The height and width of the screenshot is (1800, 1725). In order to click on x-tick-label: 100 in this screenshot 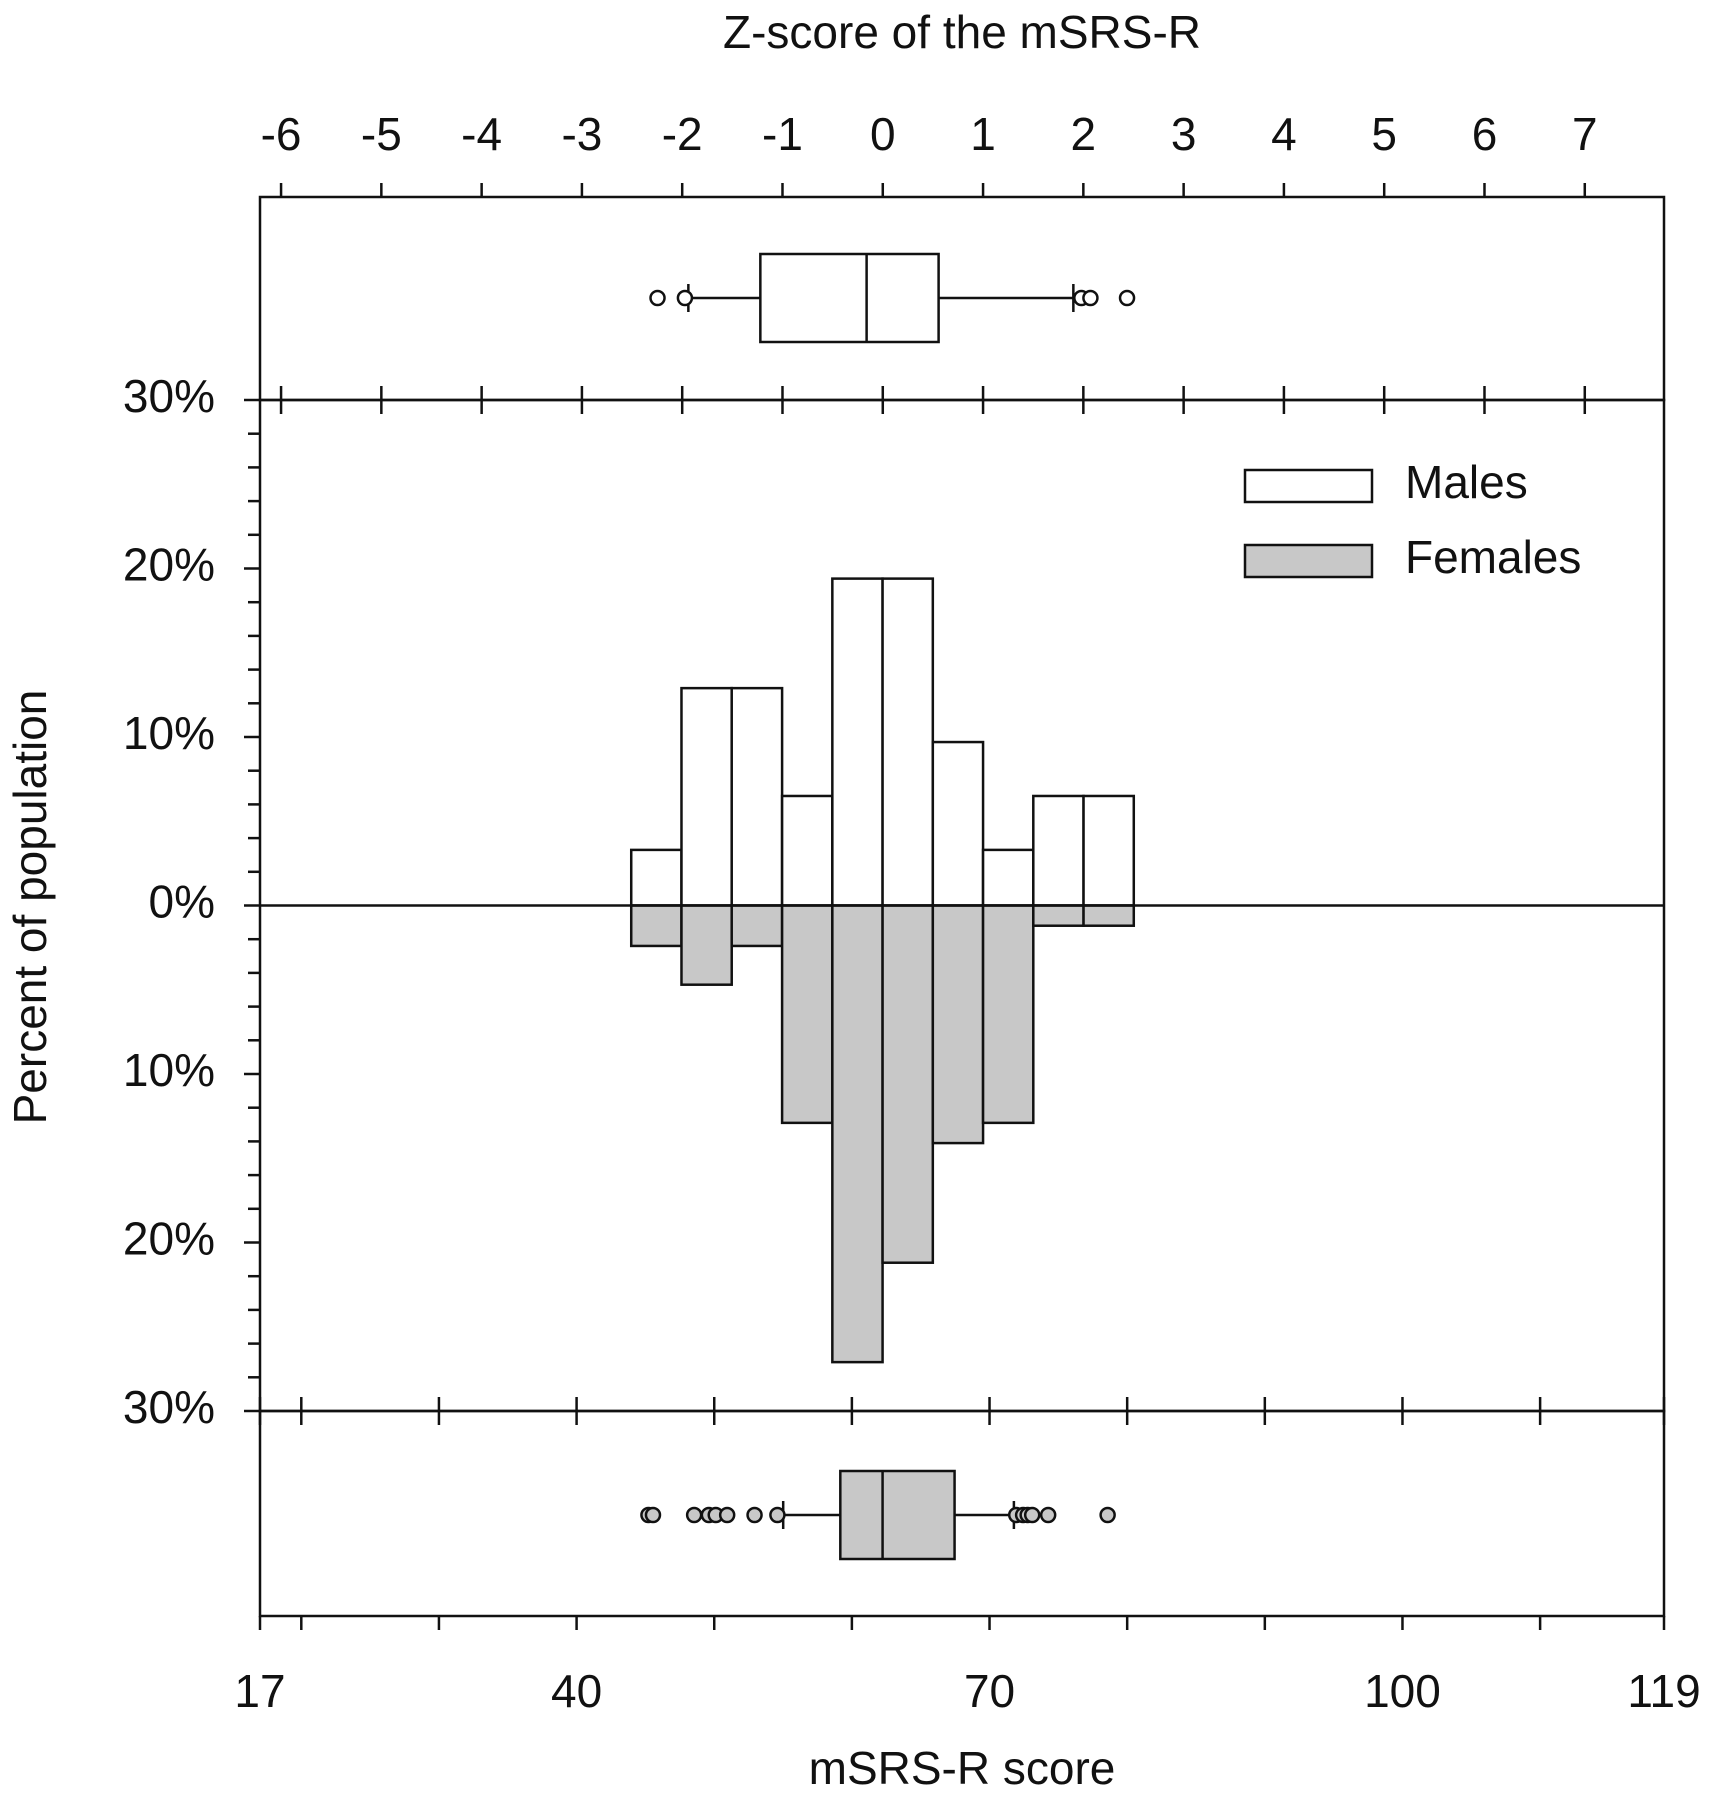, I will do `click(1402, 1691)`.